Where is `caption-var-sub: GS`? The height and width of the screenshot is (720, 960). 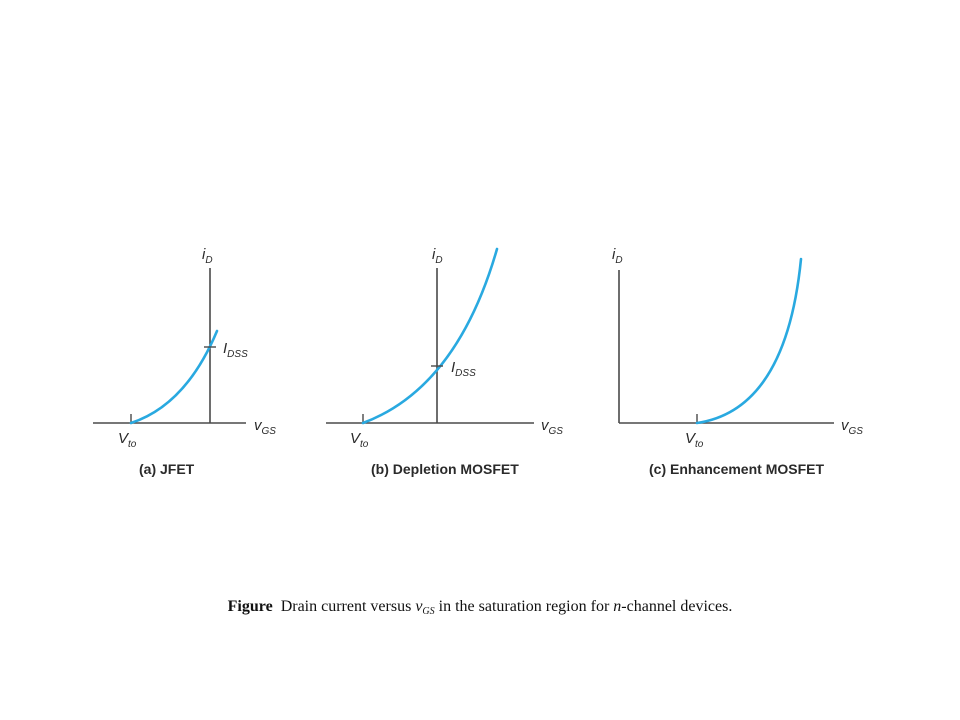 caption-var-sub: GS is located at coordinates (428, 611).